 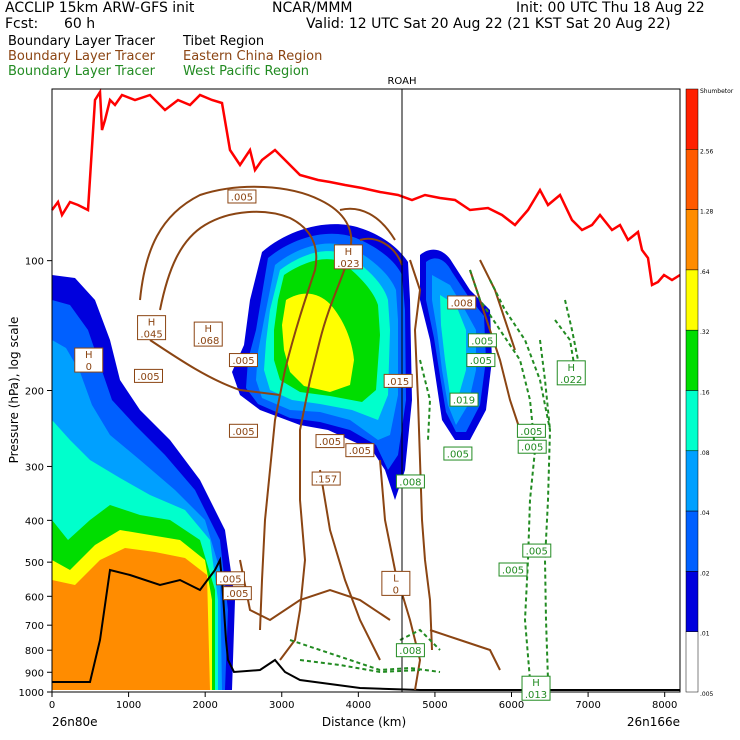 I want to click on x-tick-label: 4000, so click(x=358, y=705).